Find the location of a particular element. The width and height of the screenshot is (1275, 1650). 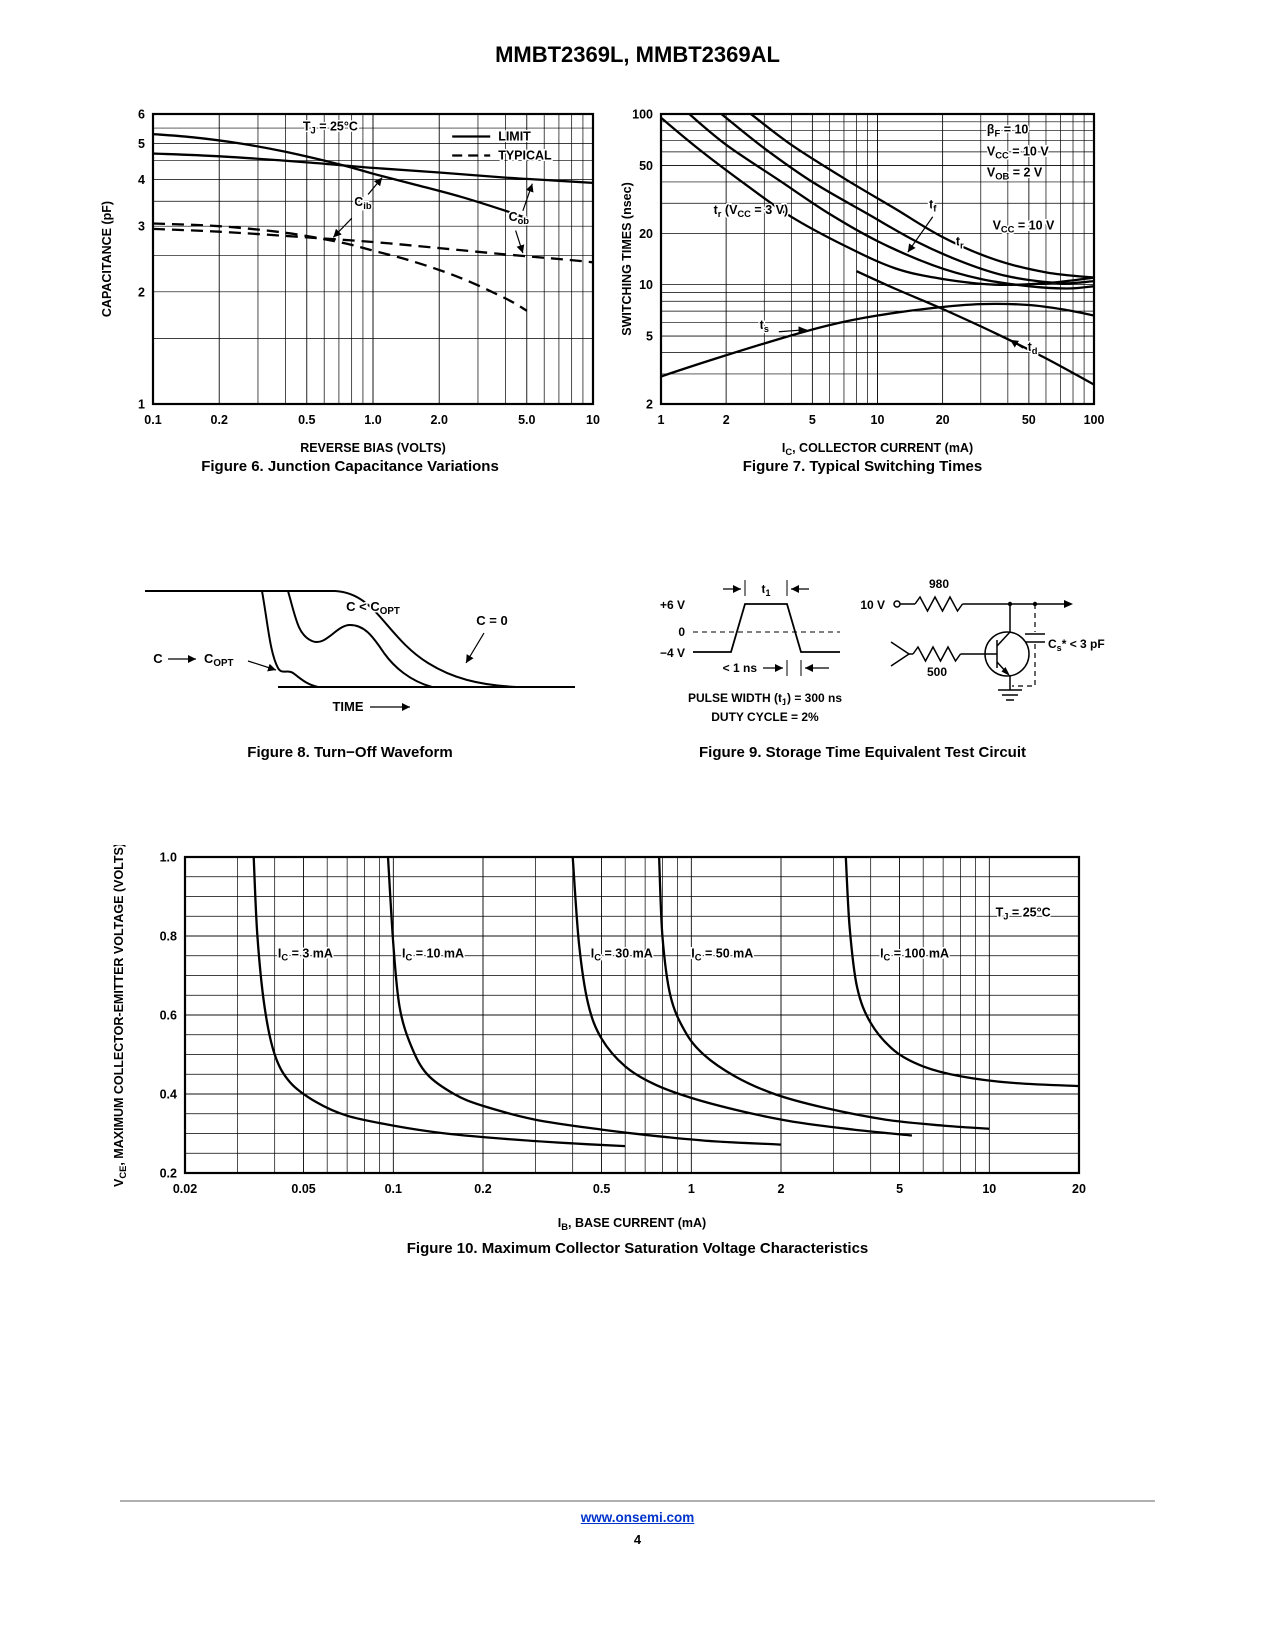

page-title: MMBT2369L, MMBT2369AL is located at coordinates (637, 54).